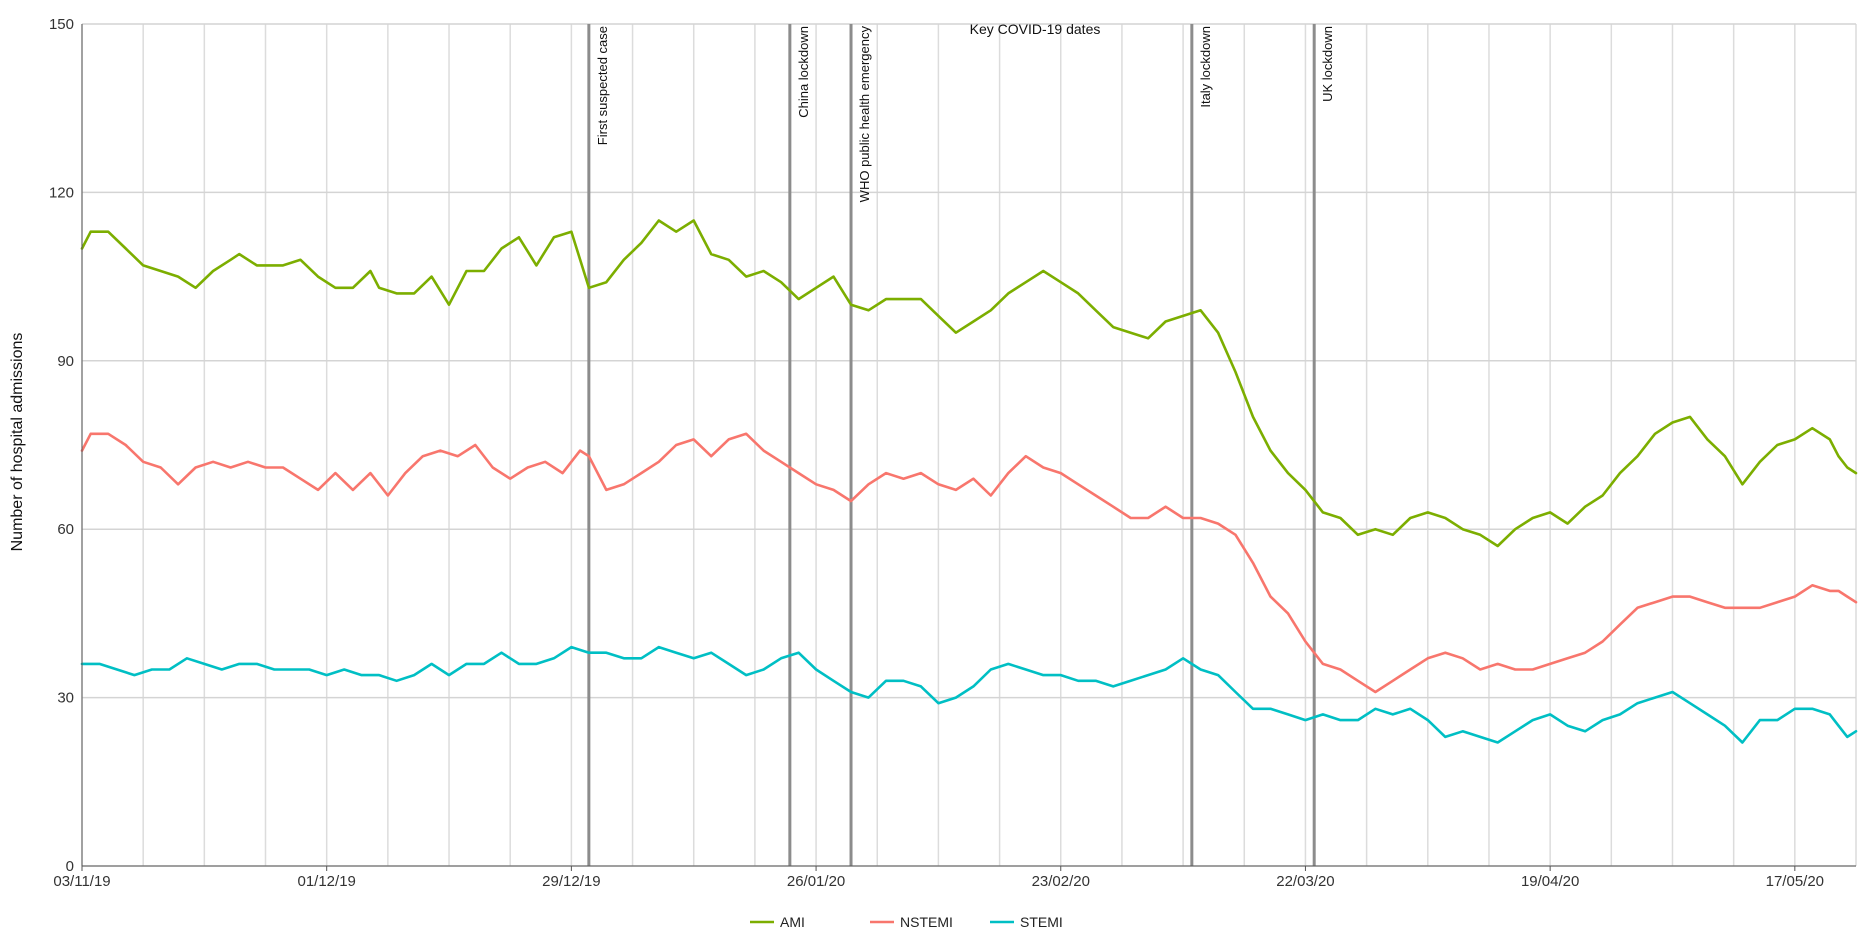  I want to click on chart-title: Key COVID-19 dates, so click(1035, 29).